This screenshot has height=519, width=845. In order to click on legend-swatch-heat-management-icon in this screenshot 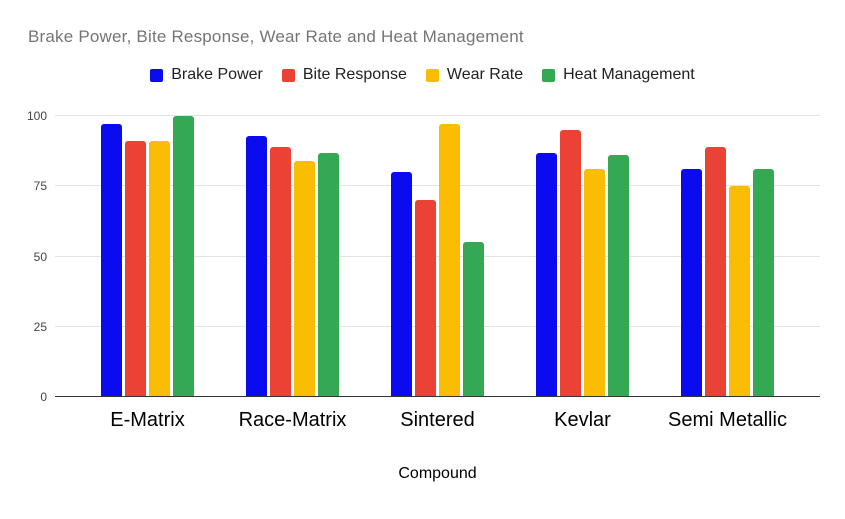, I will do `click(549, 75)`.